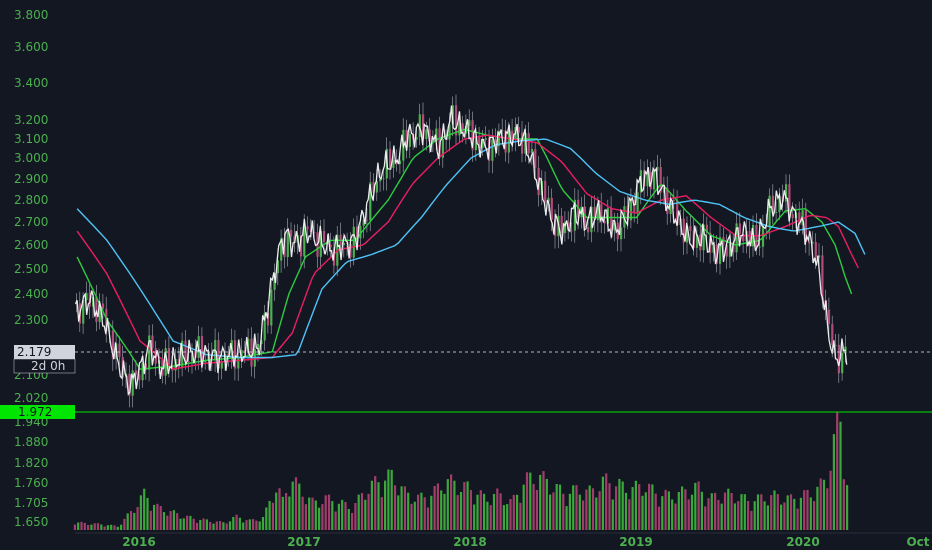 The height and width of the screenshot is (550, 932). I want to click on time-tick-label: 2017, so click(303, 542).